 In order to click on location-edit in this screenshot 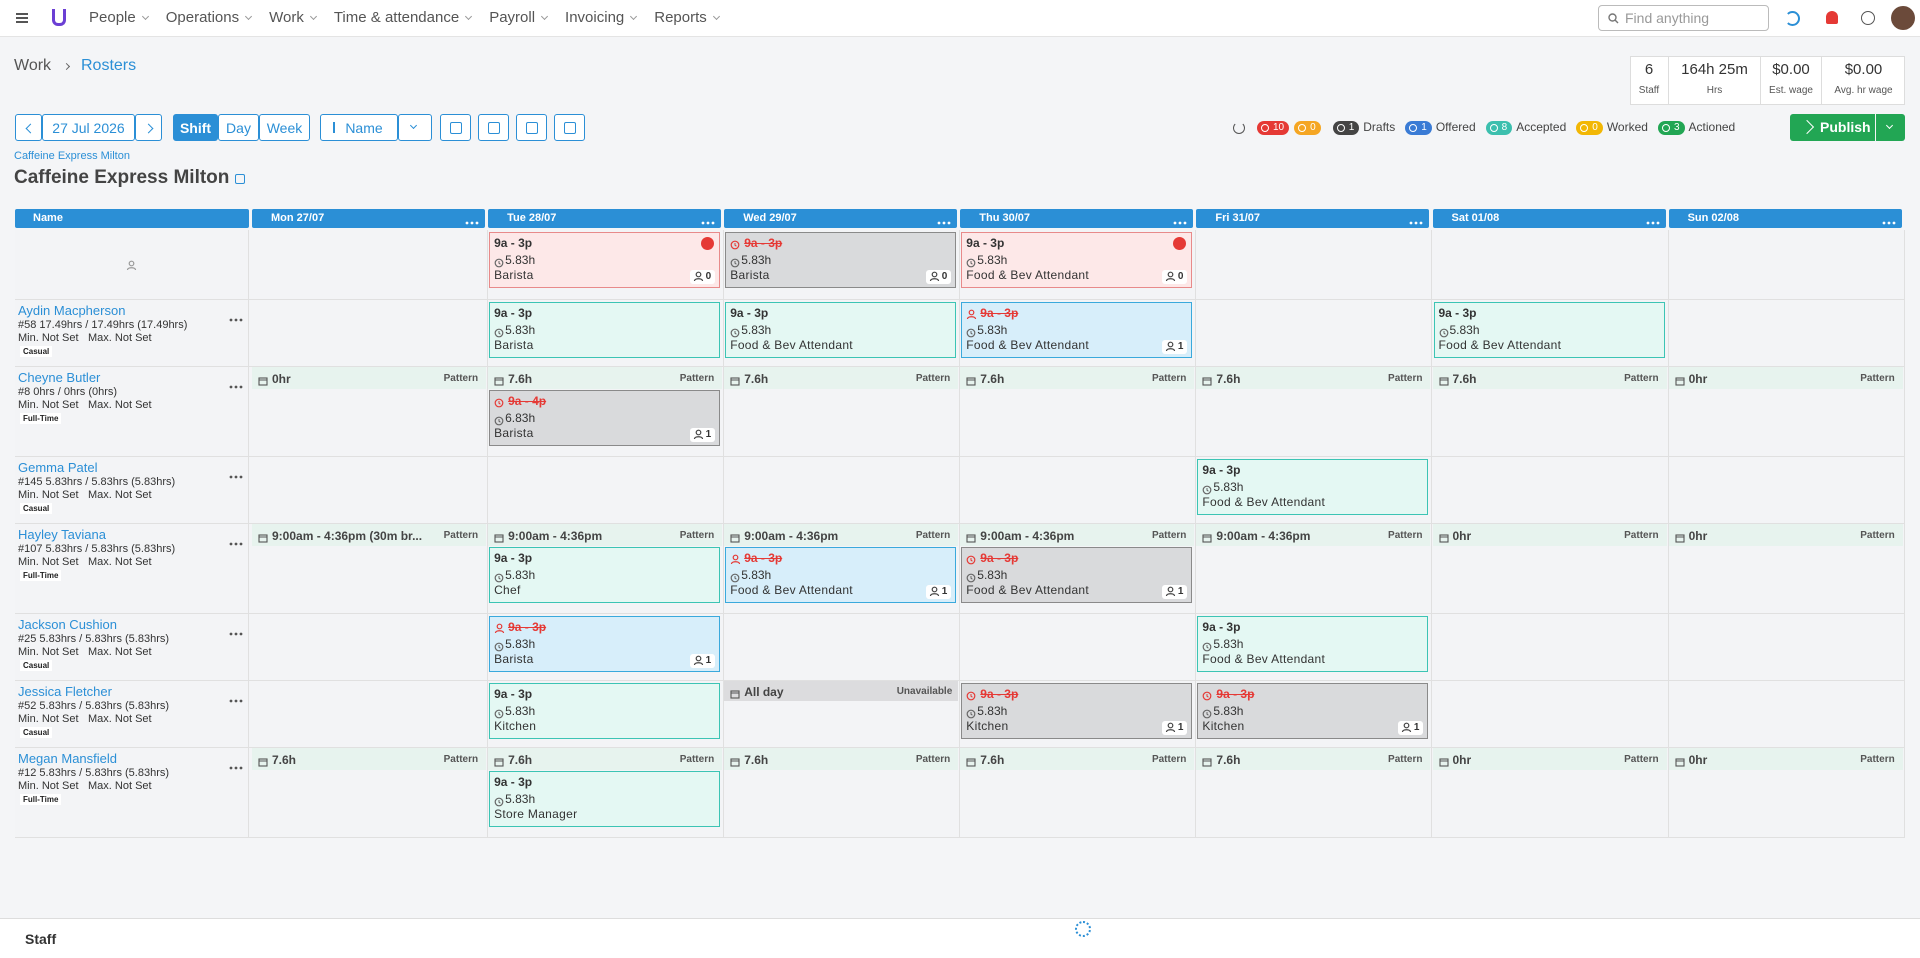, I will do `click(240, 179)`.